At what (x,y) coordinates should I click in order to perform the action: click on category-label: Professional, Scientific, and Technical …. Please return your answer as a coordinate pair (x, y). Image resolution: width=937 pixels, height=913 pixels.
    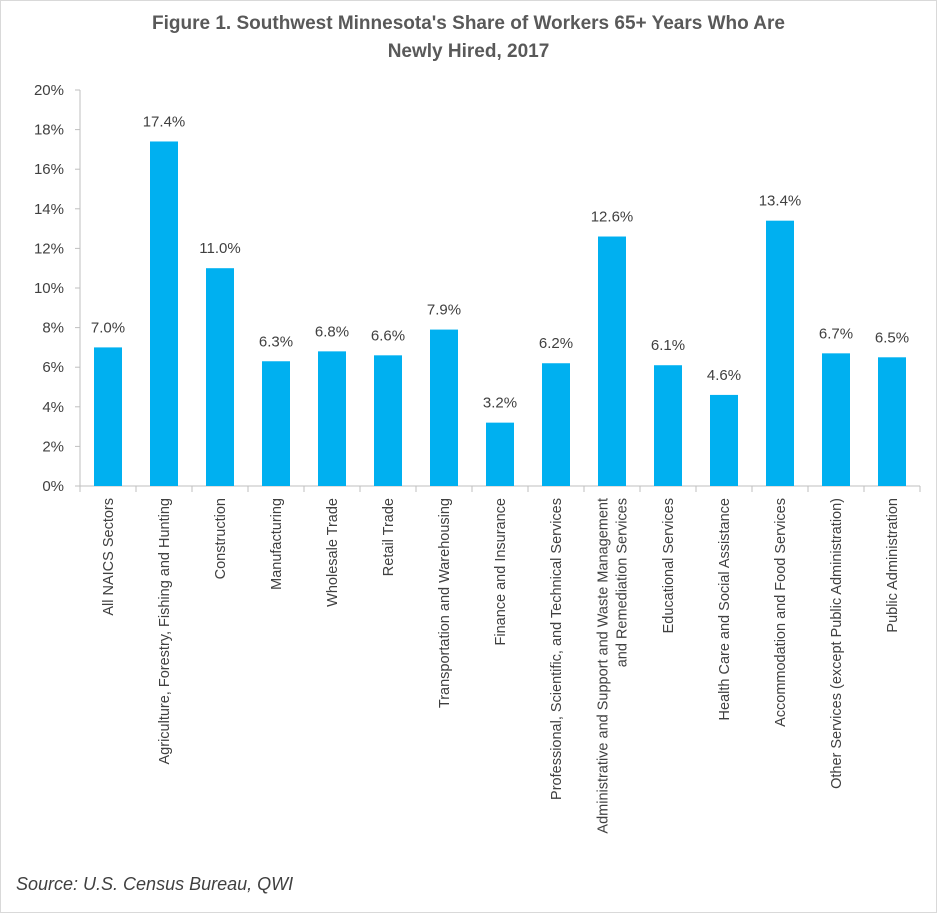
    Looking at the image, I should click on (557, 649).